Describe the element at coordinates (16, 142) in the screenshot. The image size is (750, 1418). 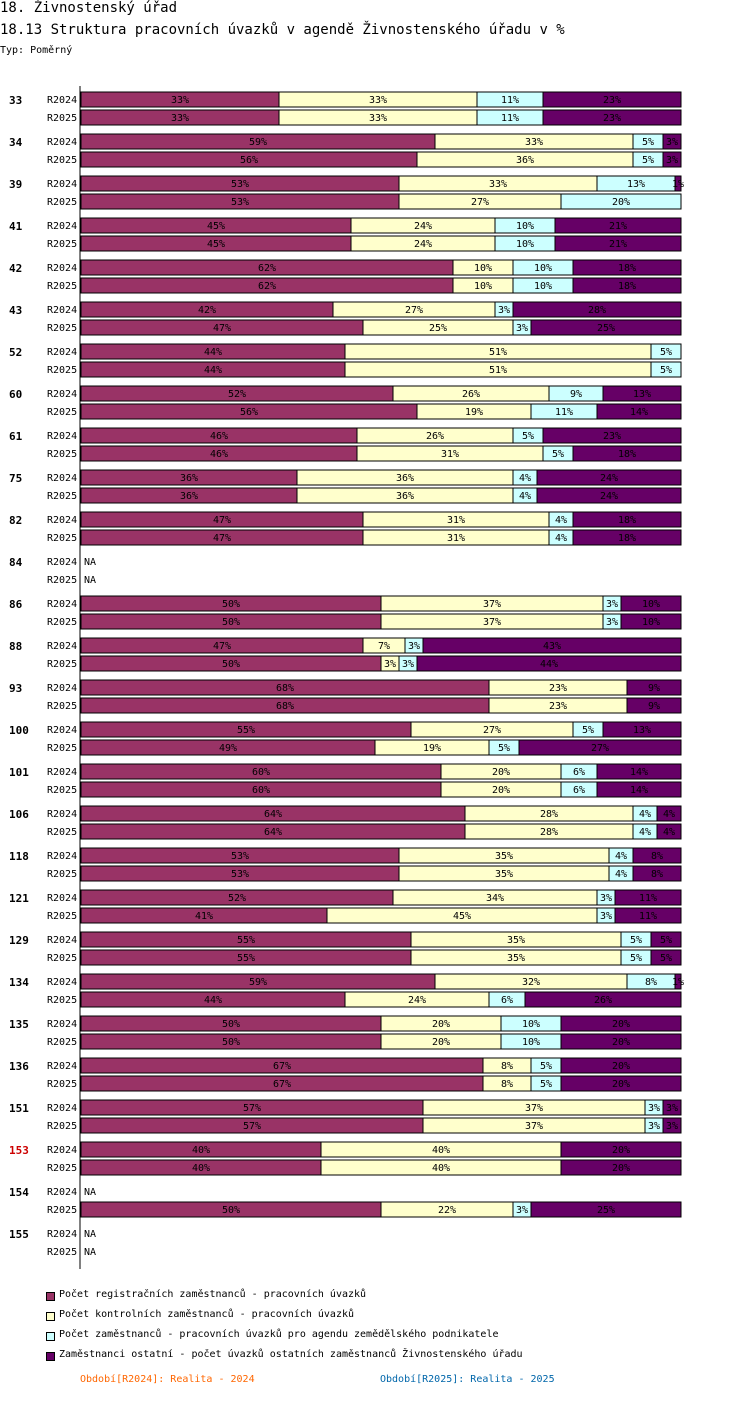
I see `group-id-label: 34` at that location.